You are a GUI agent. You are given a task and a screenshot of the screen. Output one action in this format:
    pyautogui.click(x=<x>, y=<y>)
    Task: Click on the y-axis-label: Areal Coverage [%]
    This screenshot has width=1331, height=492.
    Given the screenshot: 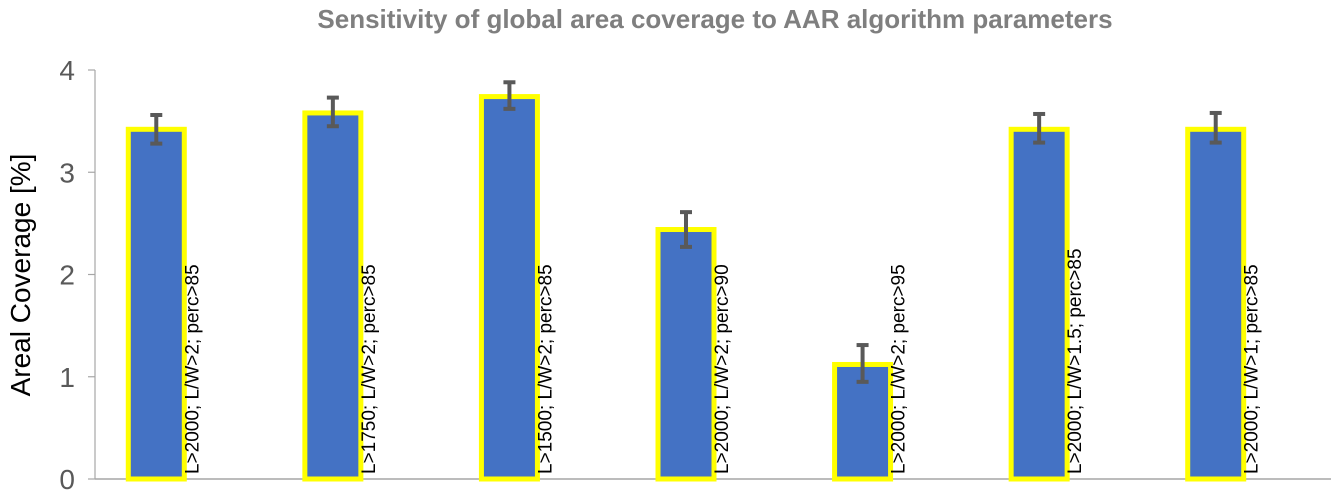 What is the action you would take?
    pyautogui.click(x=20, y=275)
    